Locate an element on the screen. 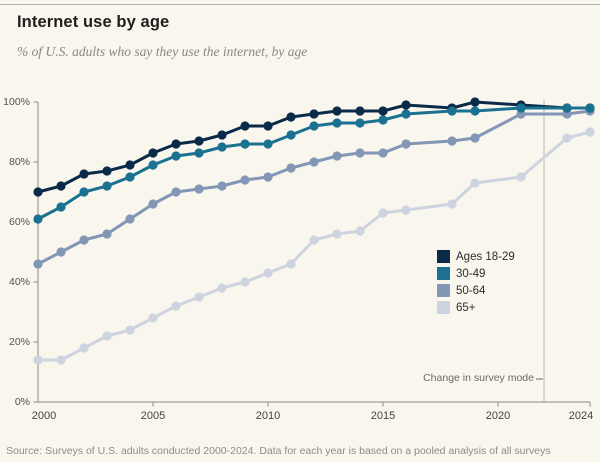  y-tick-label: 40% is located at coordinates (19, 282).